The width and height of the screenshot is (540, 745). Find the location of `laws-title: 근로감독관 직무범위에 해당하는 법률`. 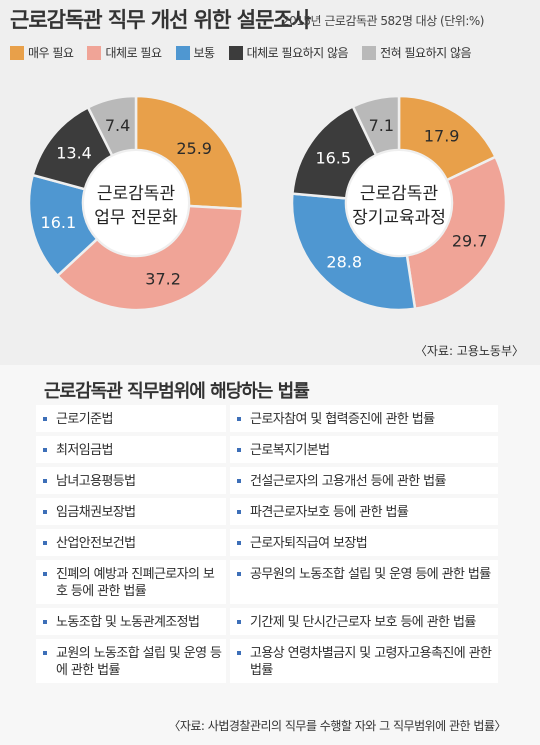

laws-title: 근로감독관 직무범위에 해당하는 법률 is located at coordinates (177, 391).